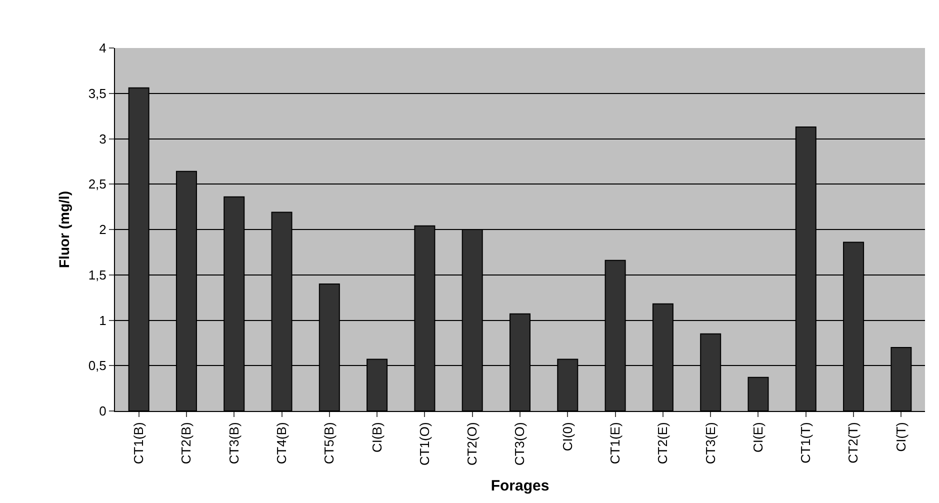 The width and height of the screenshot is (939, 503). Describe the element at coordinates (900, 437) in the screenshot. I see `x-tick-label: CI(T)` at that location.